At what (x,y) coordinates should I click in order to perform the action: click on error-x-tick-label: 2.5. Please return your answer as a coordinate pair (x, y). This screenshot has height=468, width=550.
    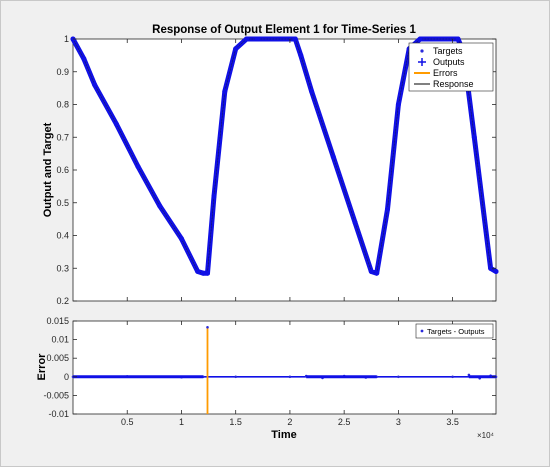
    Looking at the image, I should click on (344, 422).